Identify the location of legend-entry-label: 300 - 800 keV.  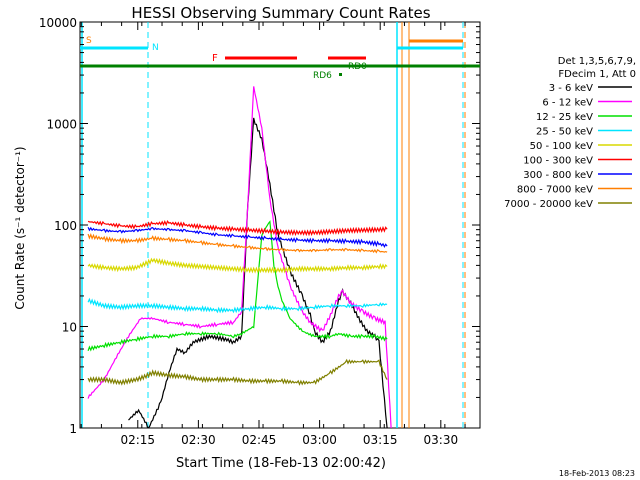
(558, 175).